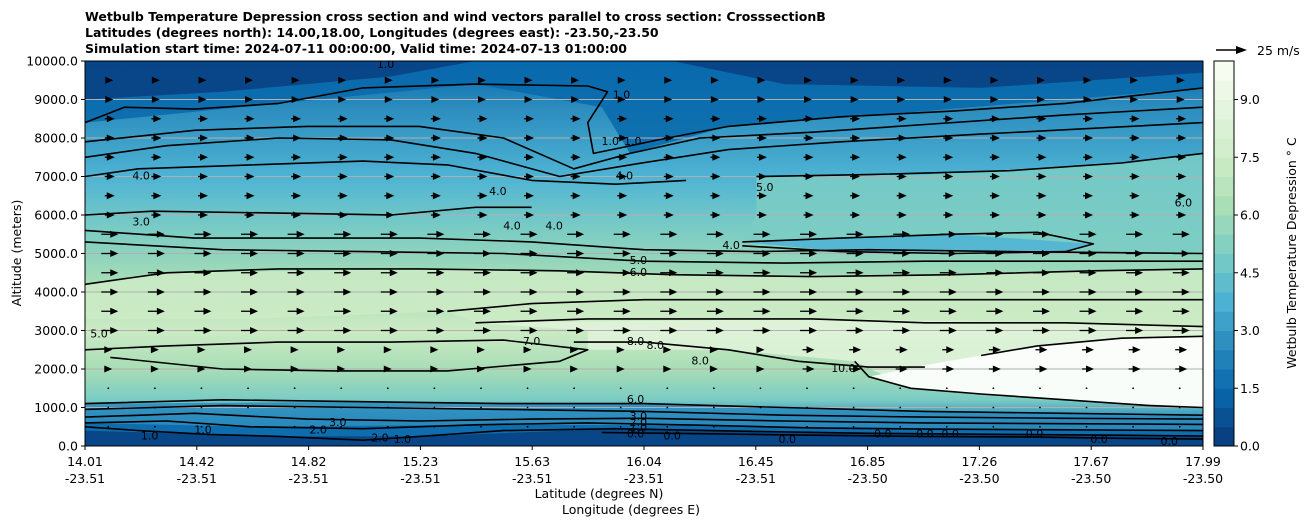 The height and width of the screenshot is (526, 1312). Describe the element at coordinates (197, 461) in the screenshot. I see `x-tick-label-latitude: 14.42` at that location.